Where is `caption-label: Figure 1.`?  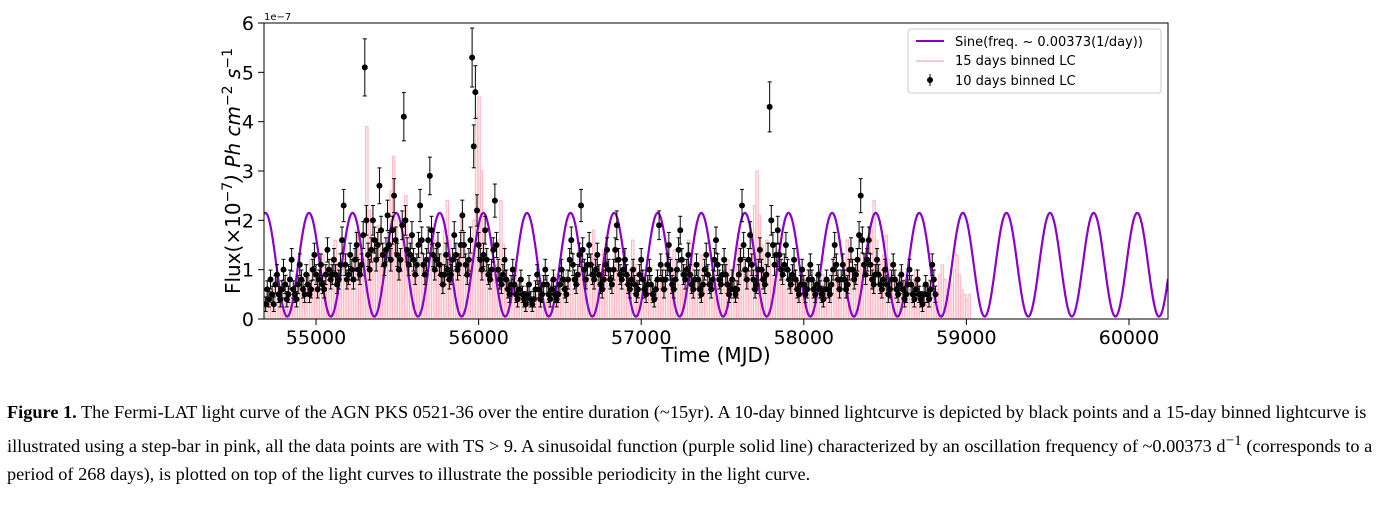 caption-label: Figure 1. is located at coordinates (42, 412).